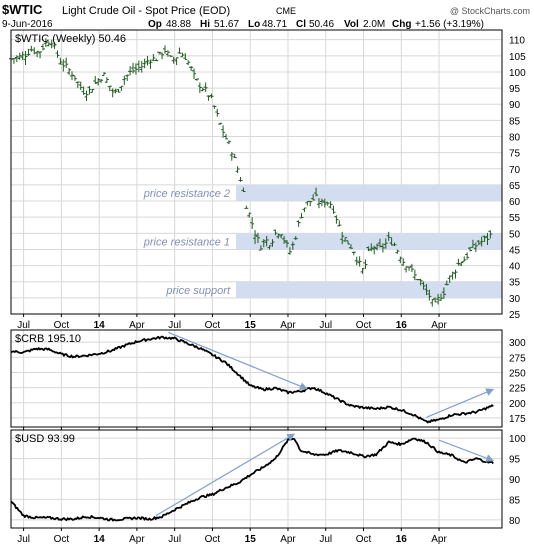  I want to click on y-tick-label: 70, so click(515, 170).